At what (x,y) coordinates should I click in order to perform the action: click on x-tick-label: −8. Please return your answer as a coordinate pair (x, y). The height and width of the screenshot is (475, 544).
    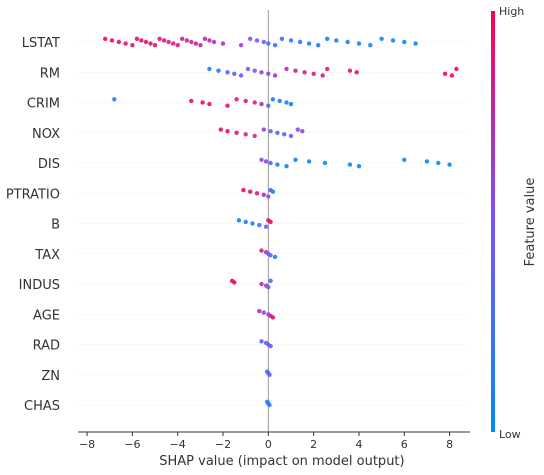
    Looking at the image, I should click on (87, 444).